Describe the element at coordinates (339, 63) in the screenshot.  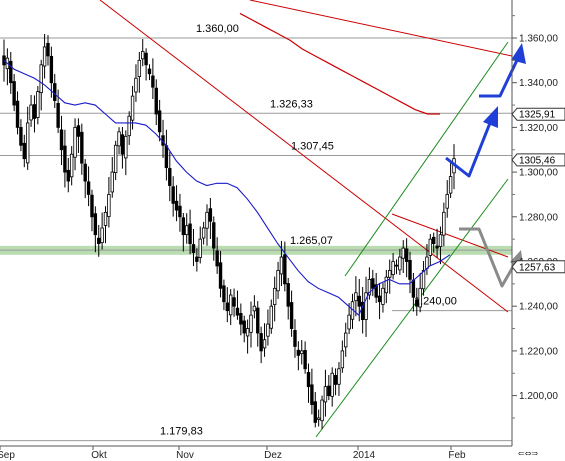
I see `long-ma-line` at that location.